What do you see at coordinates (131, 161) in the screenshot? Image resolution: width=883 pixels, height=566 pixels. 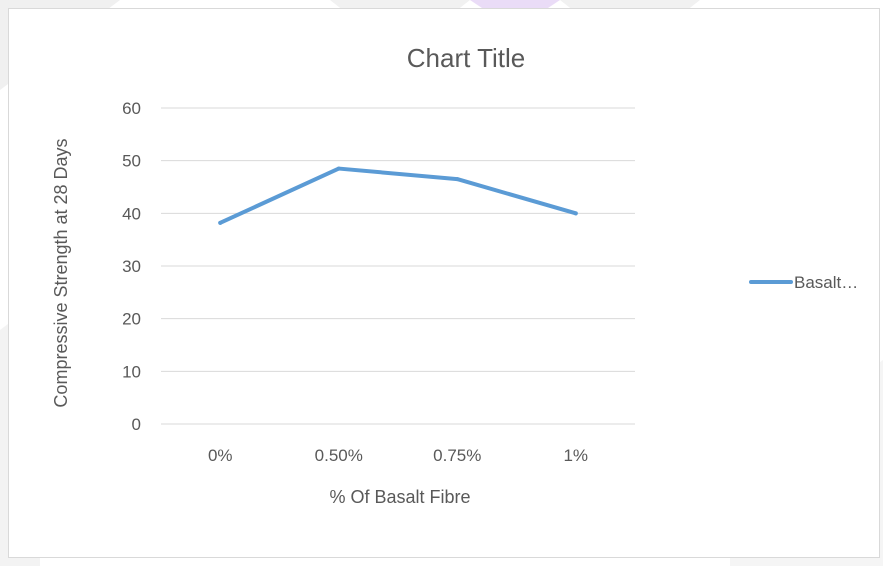 I see `y-tick-label: 50` at bounding box center [131, 161].